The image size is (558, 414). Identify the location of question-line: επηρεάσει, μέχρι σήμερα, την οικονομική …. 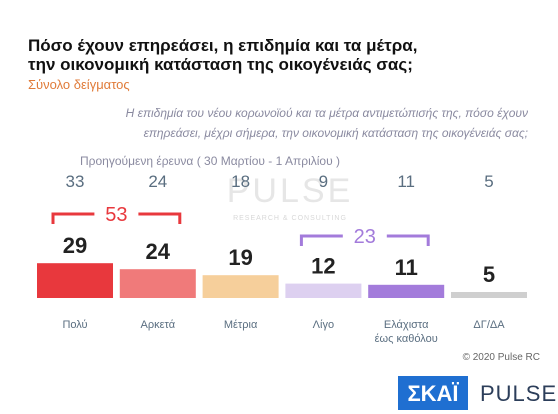
(335, 133).